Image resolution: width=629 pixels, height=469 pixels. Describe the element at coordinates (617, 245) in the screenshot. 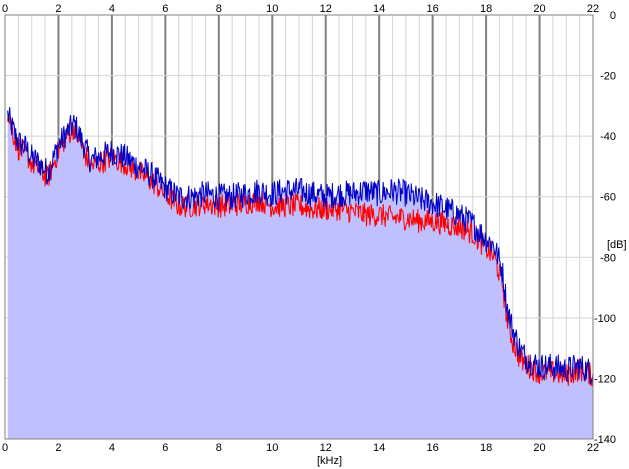

I see `y-axis-label: [dB]` at that location.